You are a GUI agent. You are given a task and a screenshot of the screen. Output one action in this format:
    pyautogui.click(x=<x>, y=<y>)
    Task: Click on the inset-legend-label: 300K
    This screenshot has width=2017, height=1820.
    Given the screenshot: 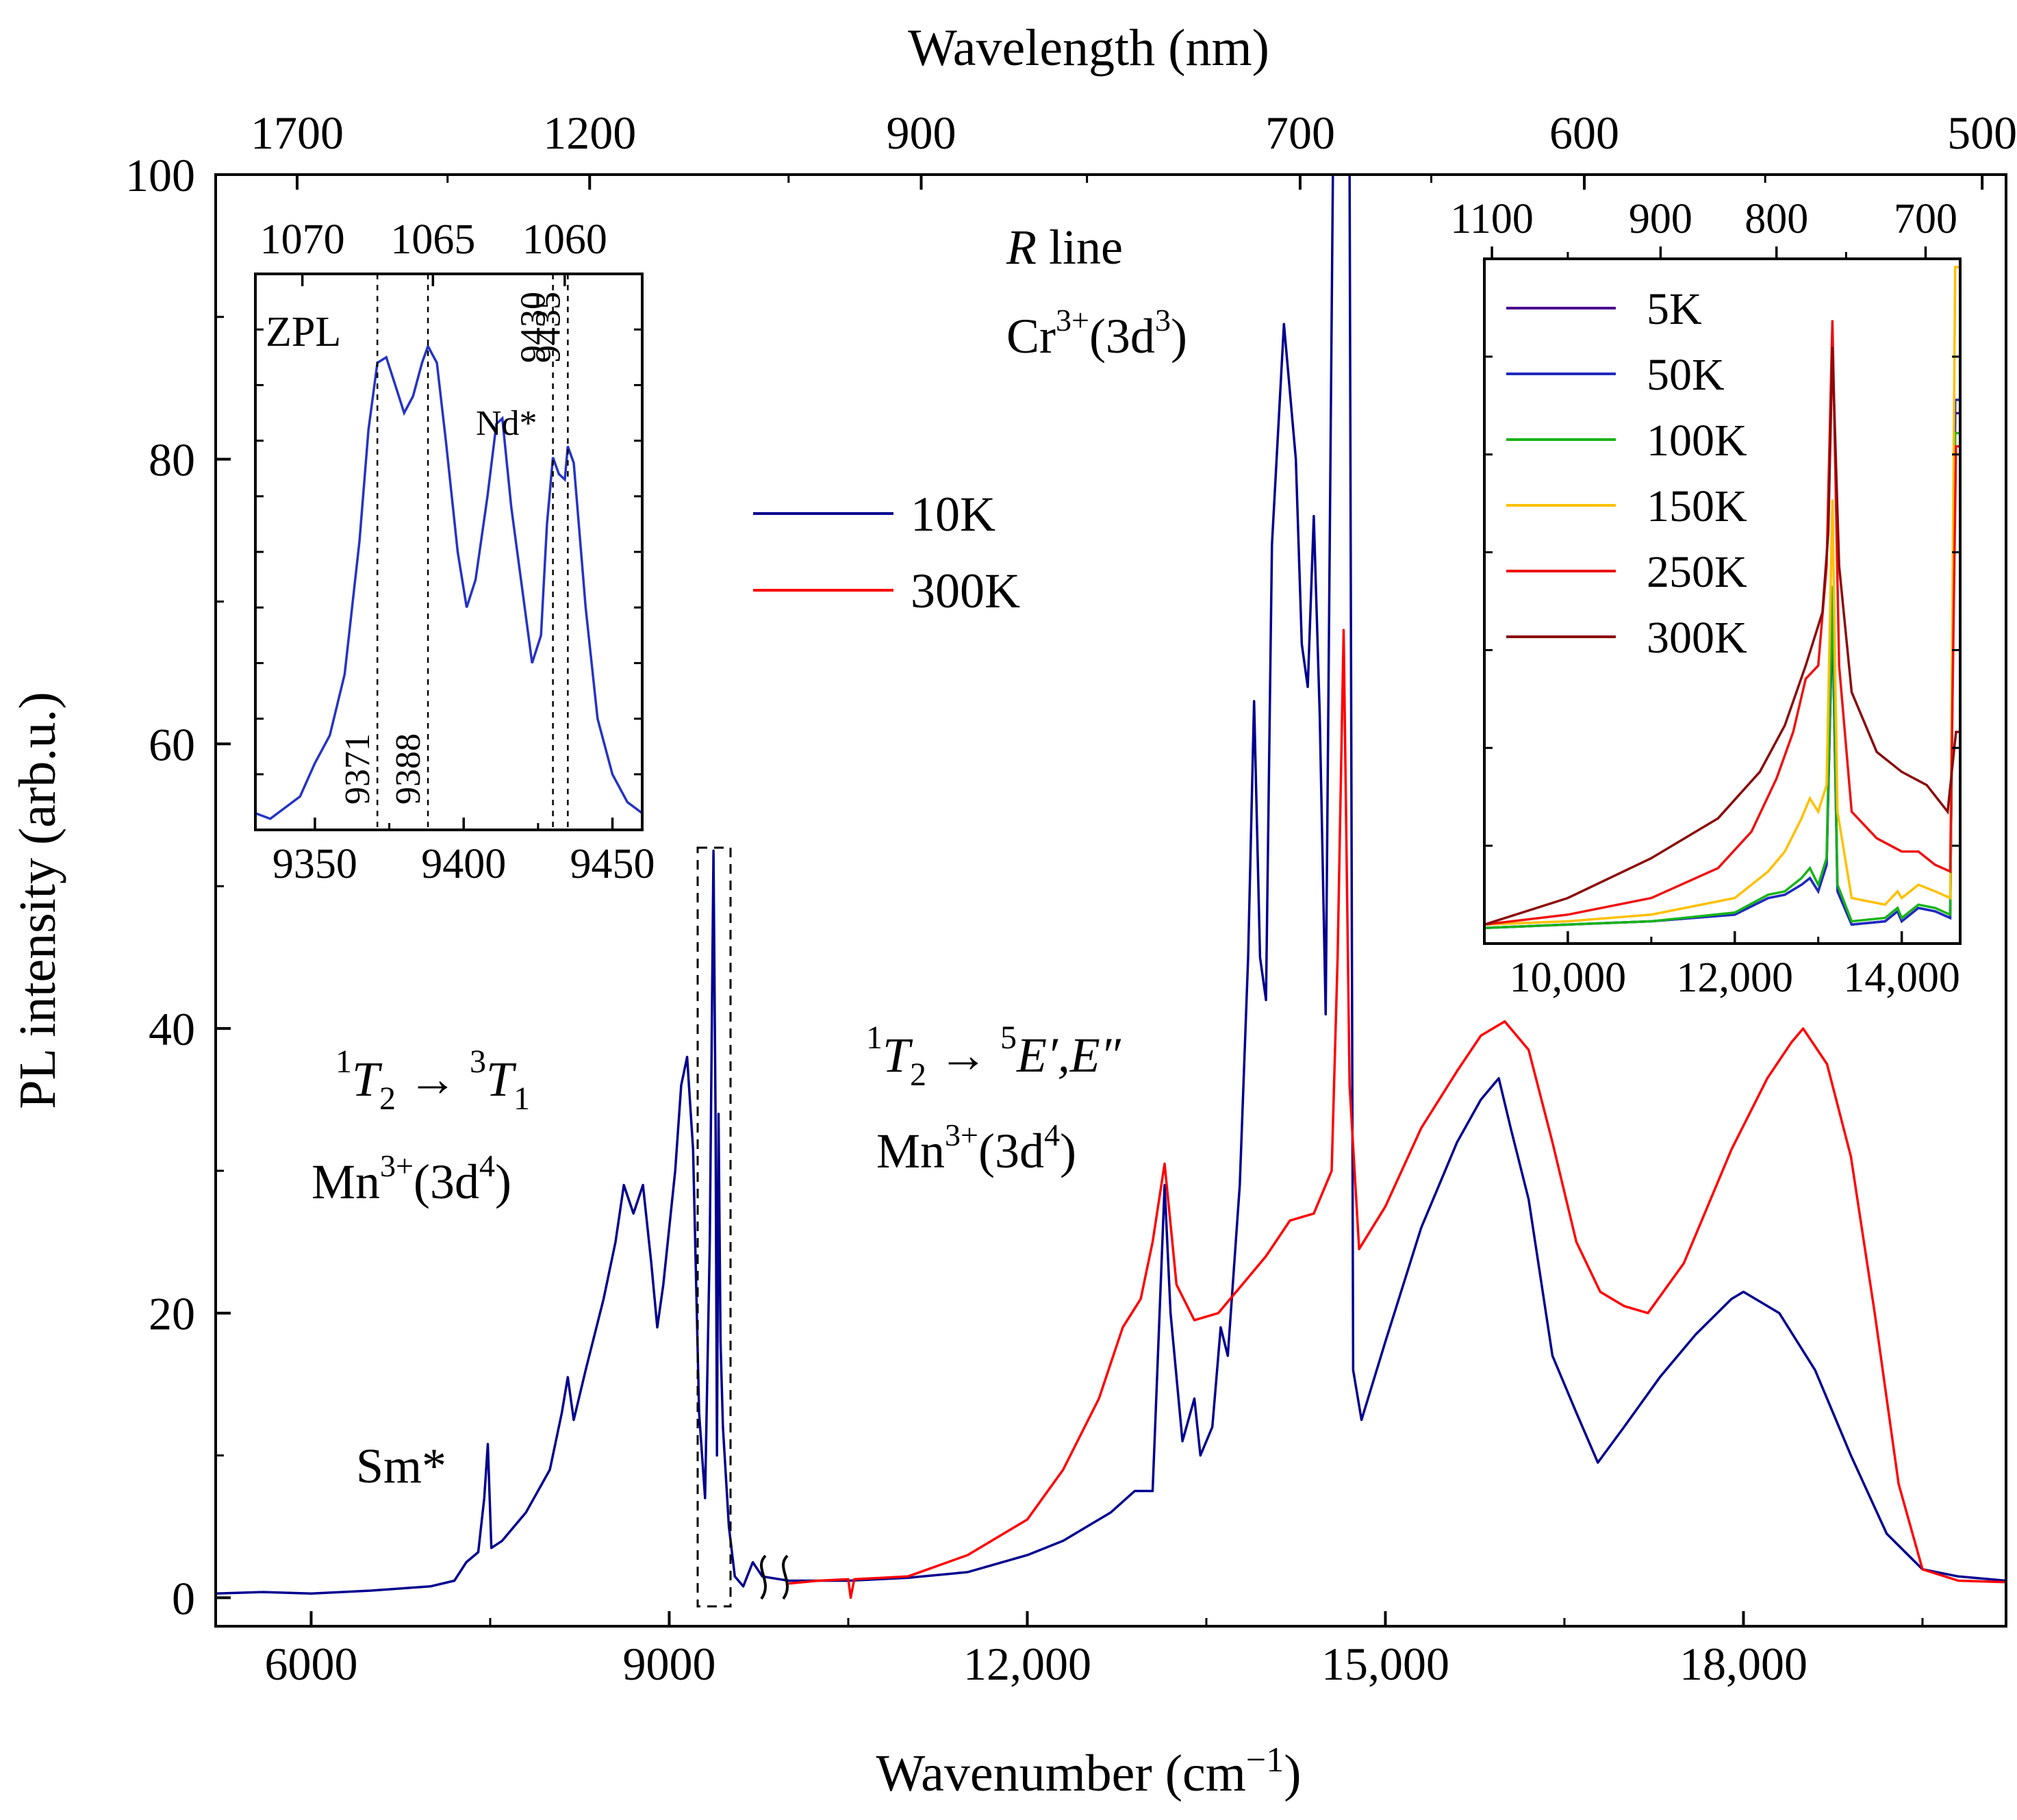 What is the action you would take?
    pyautogui.click(x=1697, y=638)
    